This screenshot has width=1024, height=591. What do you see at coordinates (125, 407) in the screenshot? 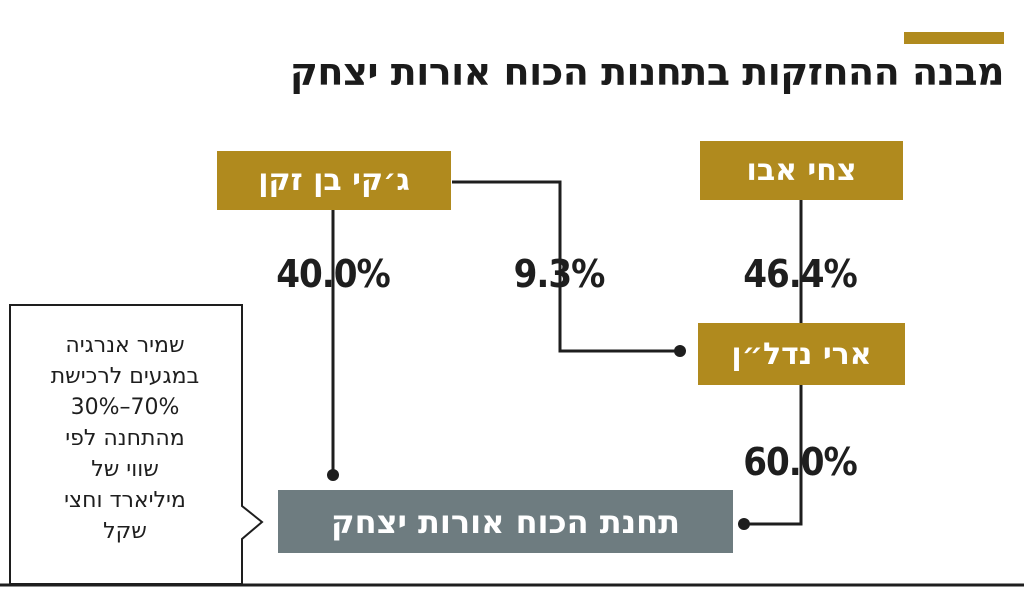
I see `callout-line: 30%–70%` at bounding box center [125, 407].